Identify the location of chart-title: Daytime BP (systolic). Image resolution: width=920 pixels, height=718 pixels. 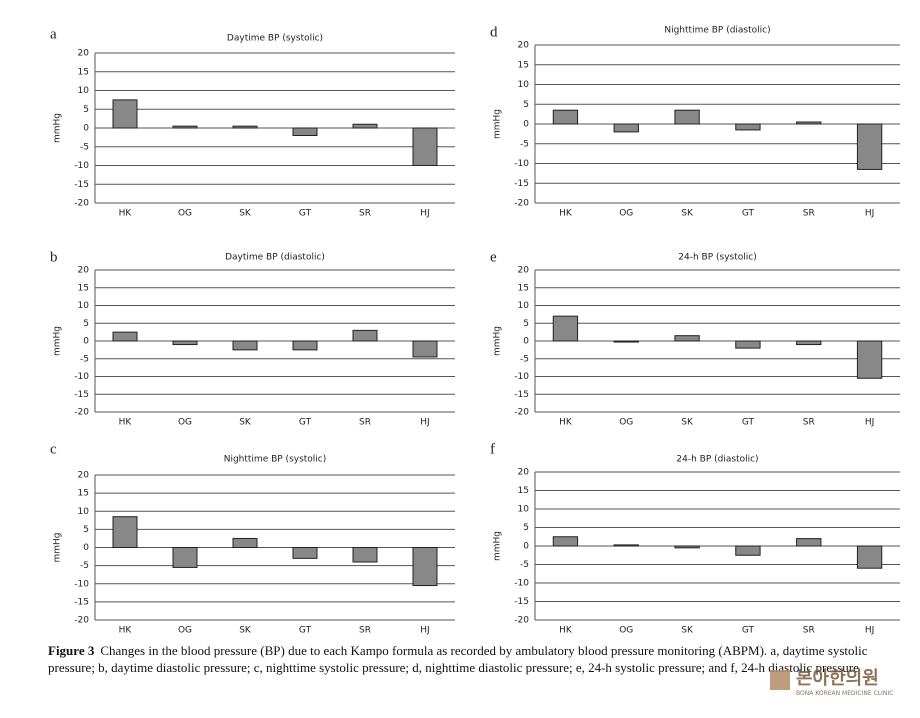
(275, 39).